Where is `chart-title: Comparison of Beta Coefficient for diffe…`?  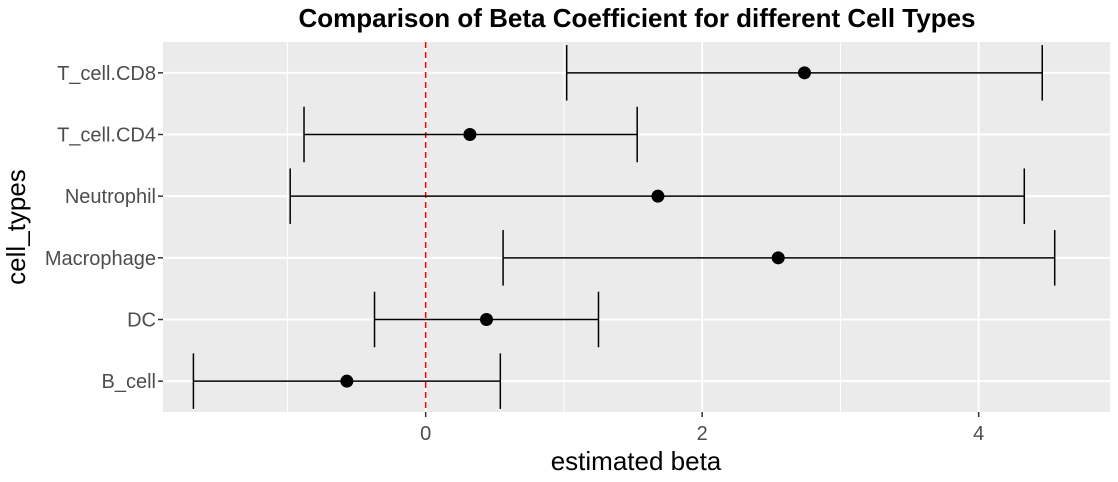 chart-title: Comparison of Beta Coefficient for diffe… is located at coordinates (636, 18).